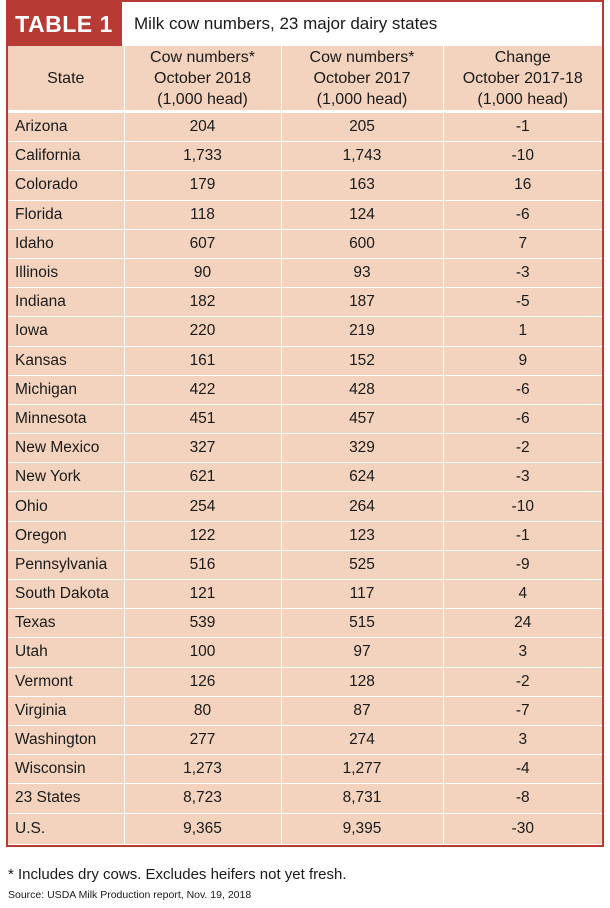  I want to click on october-2017-cell: 9,395, so click(361, 829).